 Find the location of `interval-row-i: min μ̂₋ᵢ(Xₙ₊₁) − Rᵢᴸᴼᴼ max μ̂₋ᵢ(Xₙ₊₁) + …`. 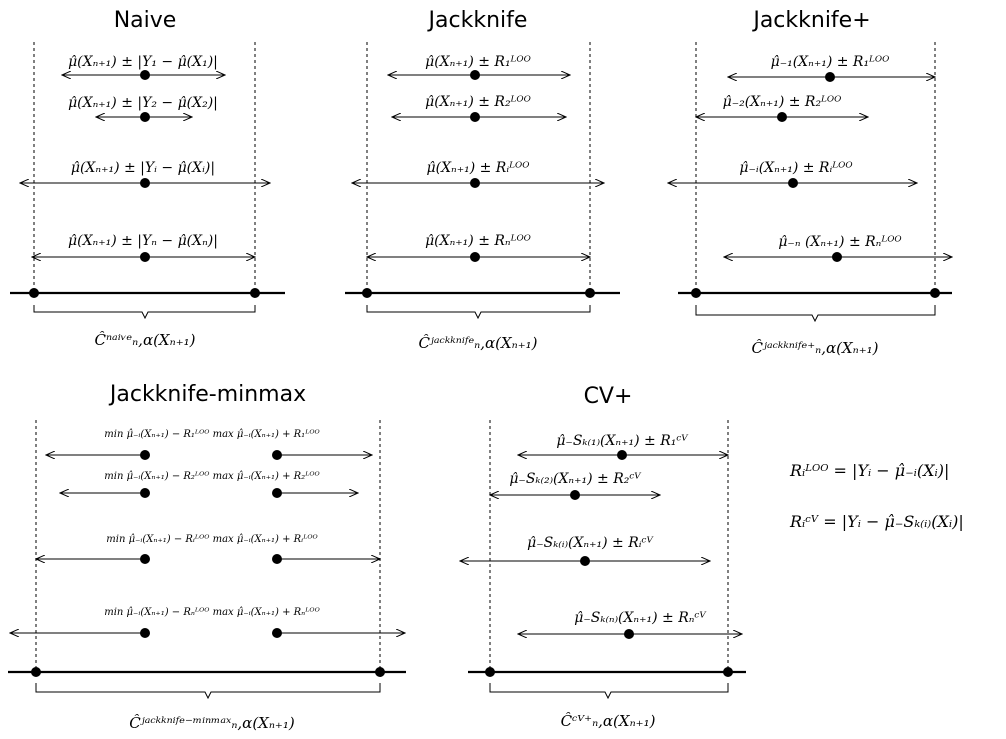

interval-row-i: min μ̂₋ᵢ(Xₙ₊₁) − Rᵢᴸᴼᴼ max μ̂₋ᵢ(Xₙ₊₁) + … is located at coordinates (208, 549).